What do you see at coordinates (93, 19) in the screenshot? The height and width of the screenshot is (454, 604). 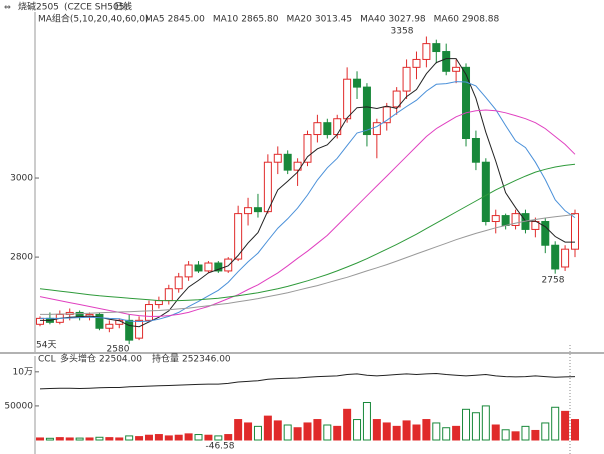 I see `ma-group: MA组合(5,10,20,40,60,0)` at bounding box center [93, 19].